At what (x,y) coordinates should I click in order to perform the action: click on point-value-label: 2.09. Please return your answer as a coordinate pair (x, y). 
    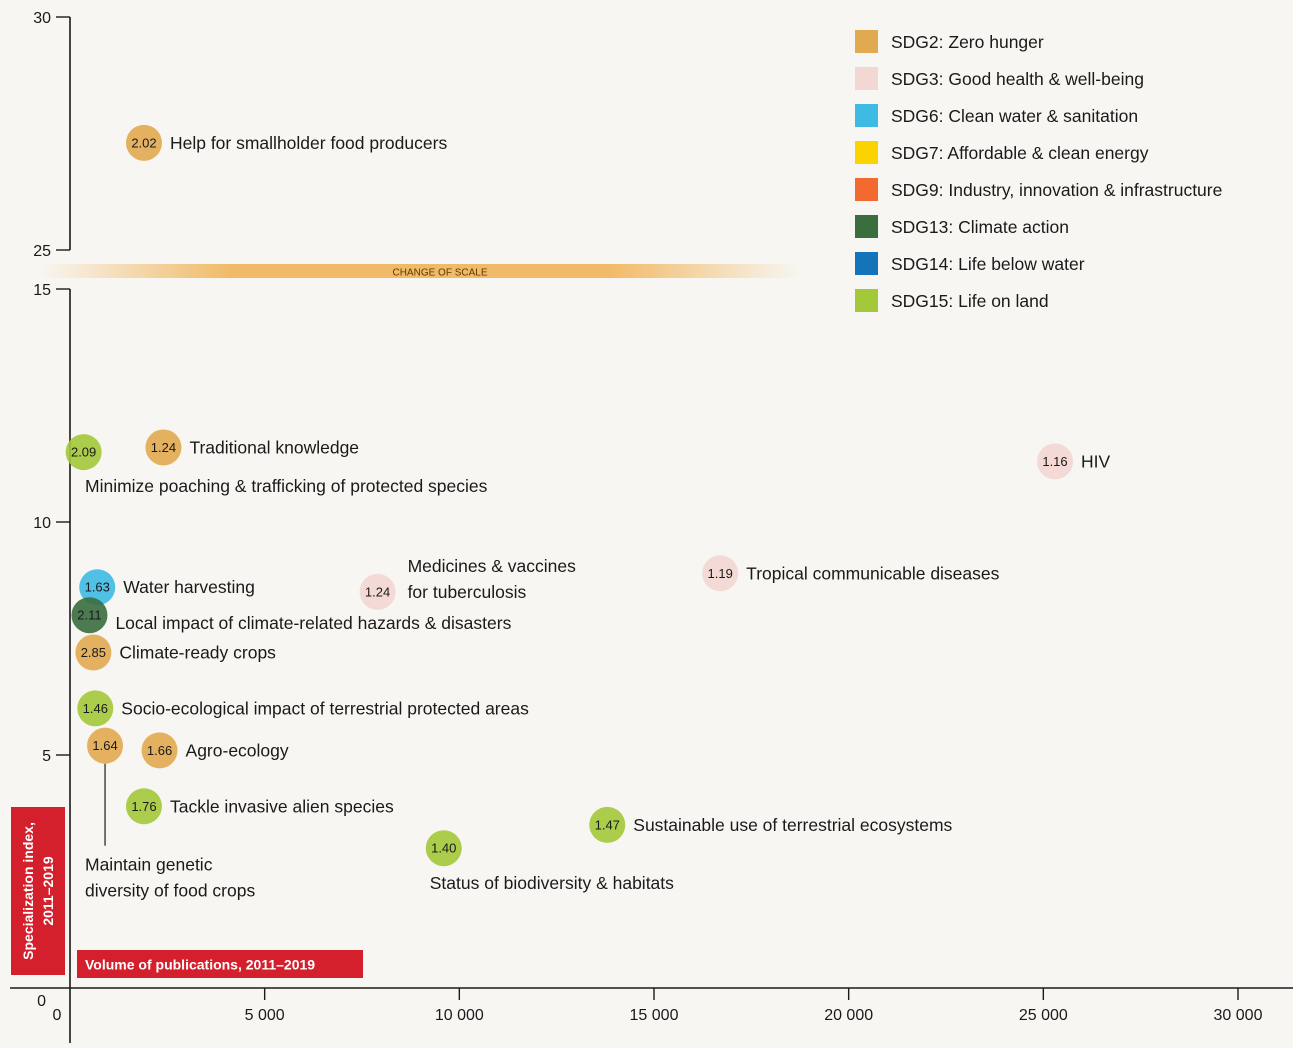
    Looking at the image, I should click on (83, 452).